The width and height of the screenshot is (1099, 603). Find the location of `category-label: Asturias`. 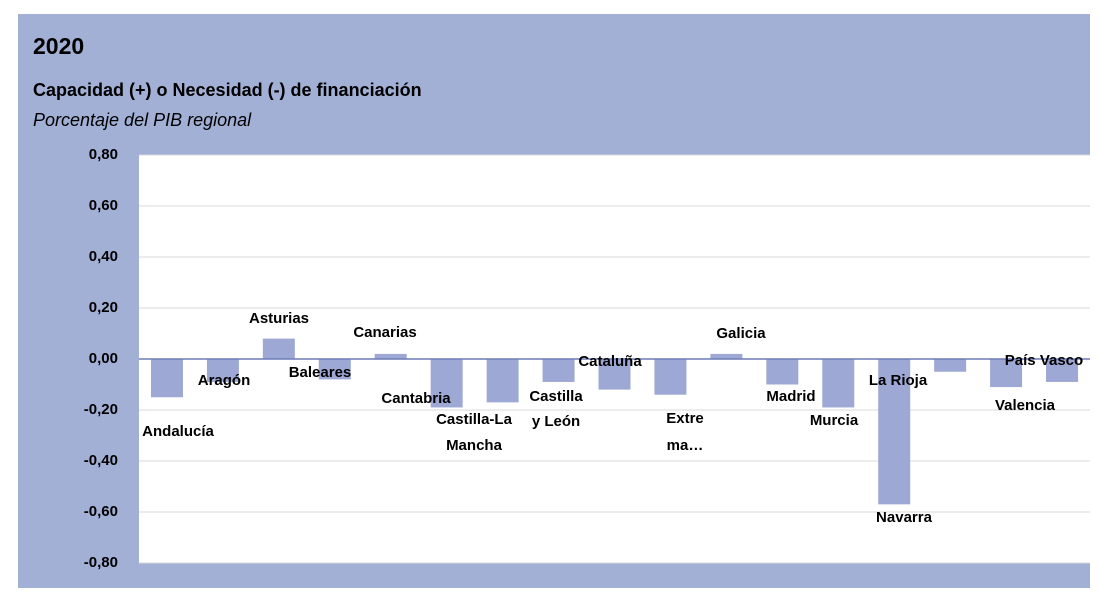

category-label: Asturias is located at coordinates (279, 318).